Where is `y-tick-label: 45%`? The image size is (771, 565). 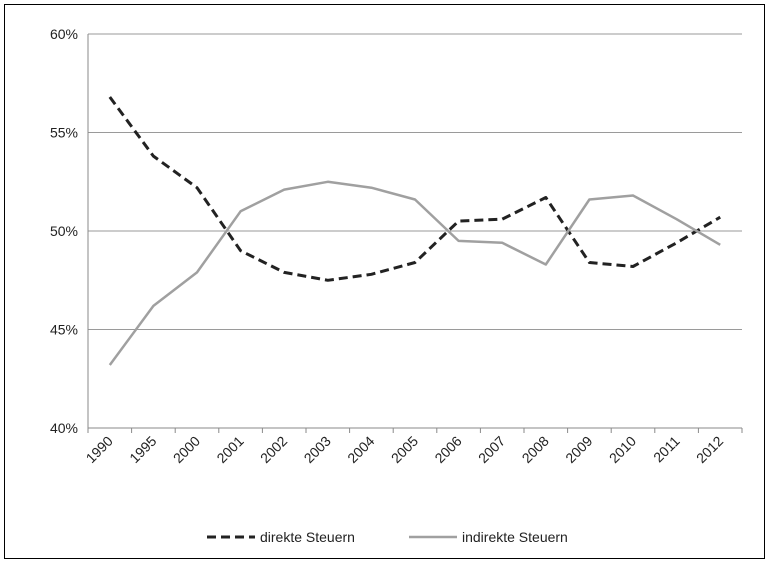
y-tick-label: 45% is located at coordinates (64, 330).